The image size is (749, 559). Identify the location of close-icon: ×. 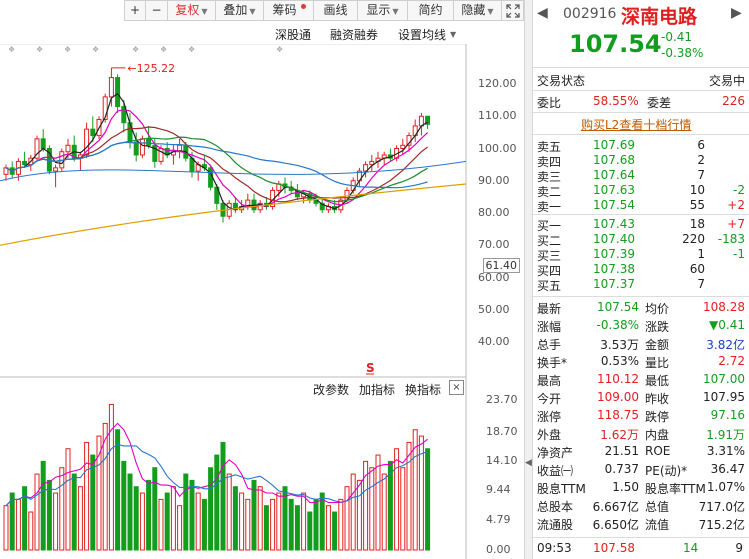
(456, 387).